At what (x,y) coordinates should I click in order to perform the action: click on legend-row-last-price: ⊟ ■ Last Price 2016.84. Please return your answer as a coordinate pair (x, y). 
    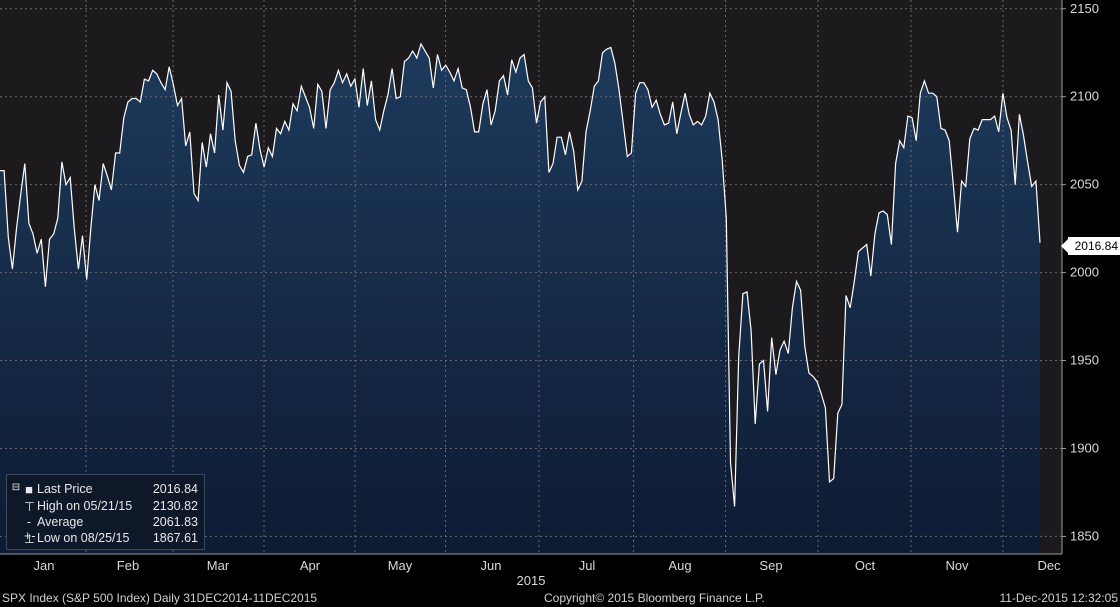
    Looking at the image, I should click on (105, 490).